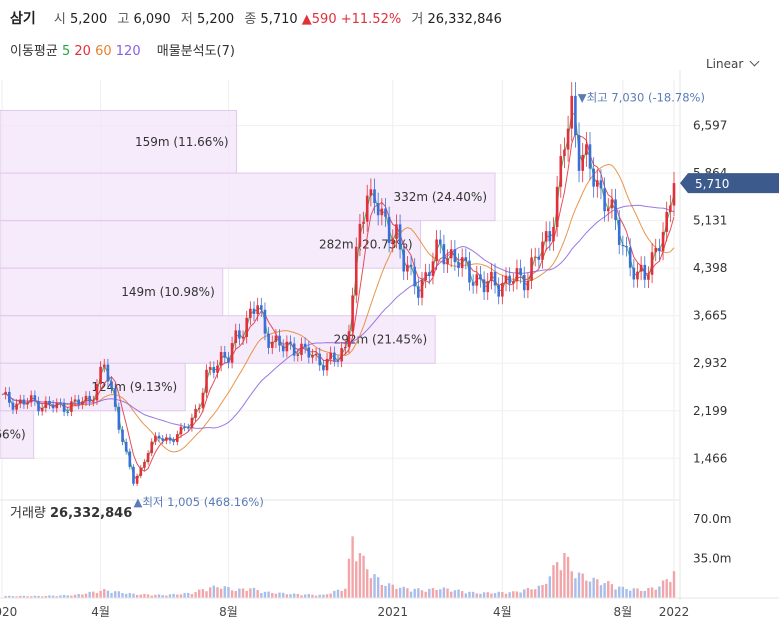 Image resolution: width=779 pixels, height=630 pixels. Describe the element at coordinates (168, 292) in the screenshot. I see `volume-profile-label: 149m (10.98%)` at that location.